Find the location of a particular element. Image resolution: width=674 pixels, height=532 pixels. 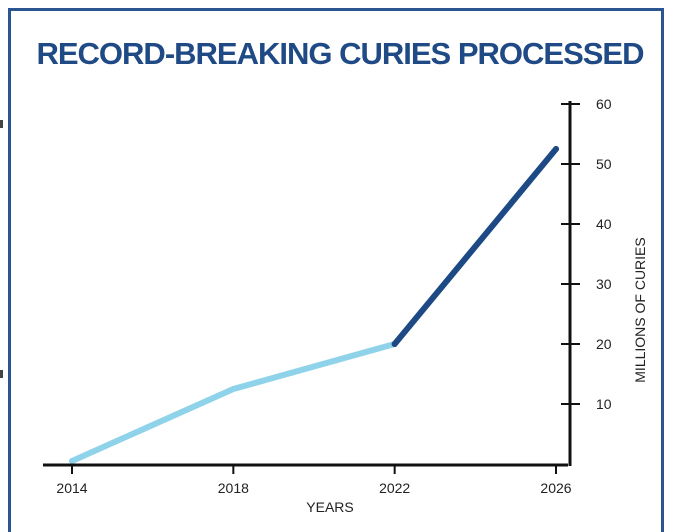

x-tick-label-0: 2014 is located at coordinates (71, 488).